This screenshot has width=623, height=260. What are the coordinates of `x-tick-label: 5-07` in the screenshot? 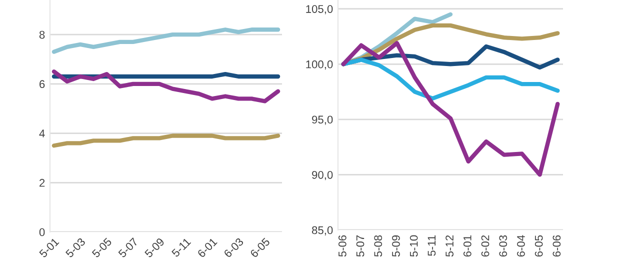 It's located at (360, 246).